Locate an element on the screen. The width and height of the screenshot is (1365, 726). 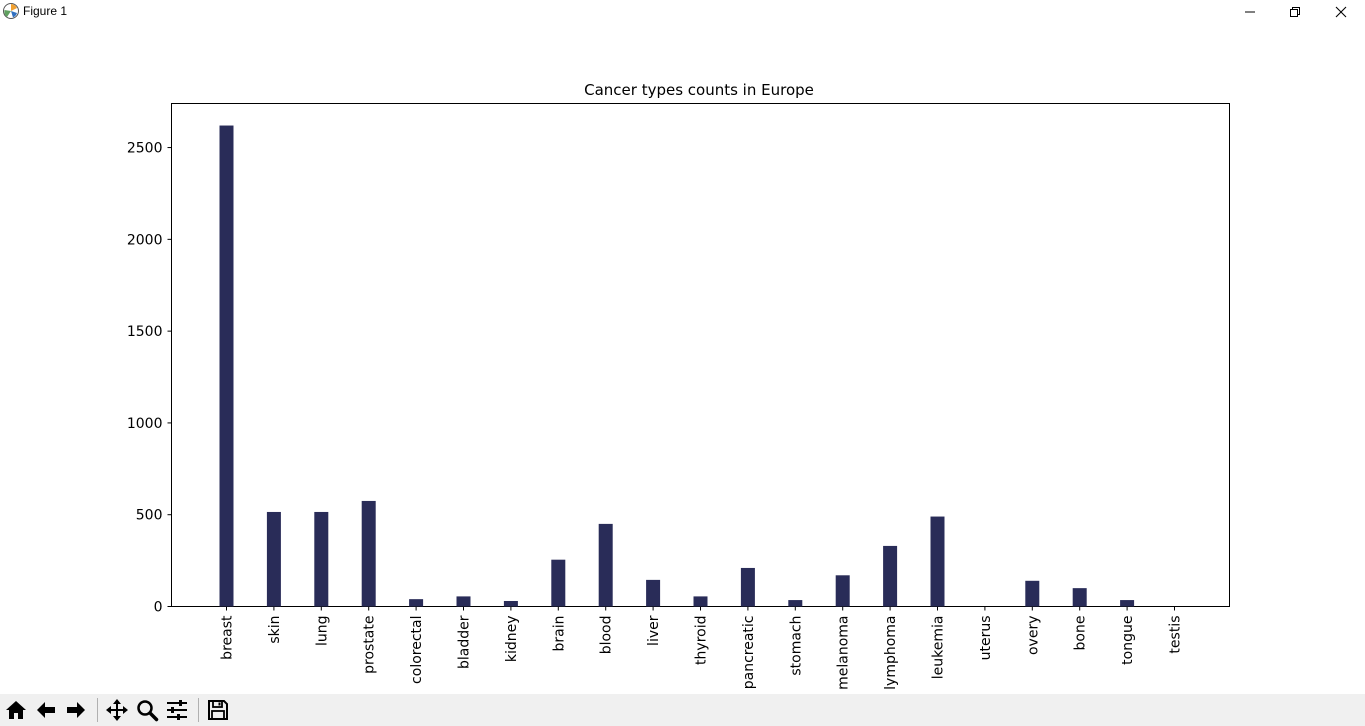
x-tick-label: blood is located at coordinates (607, 635).